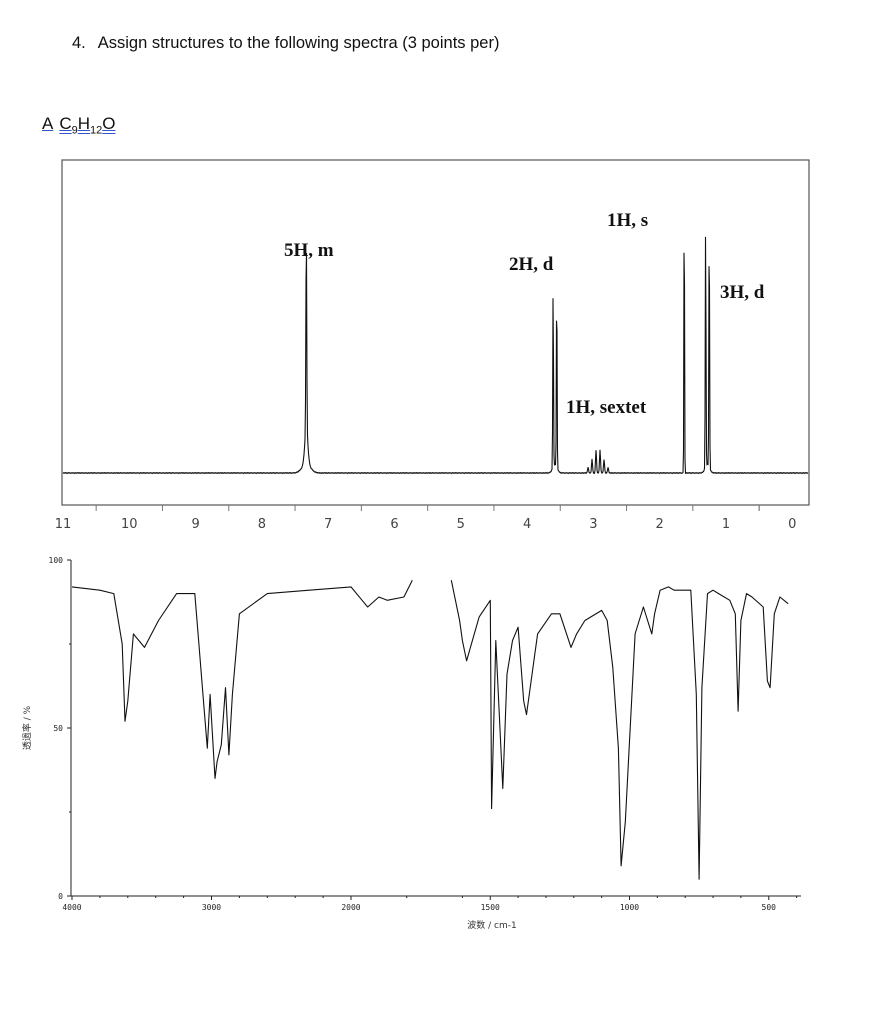 The height and width of the screenshot is (1024, 892). Describe the element at coordinates (63, 524) in the screenshot. I see `nmr-tick-label: 11` at that location.